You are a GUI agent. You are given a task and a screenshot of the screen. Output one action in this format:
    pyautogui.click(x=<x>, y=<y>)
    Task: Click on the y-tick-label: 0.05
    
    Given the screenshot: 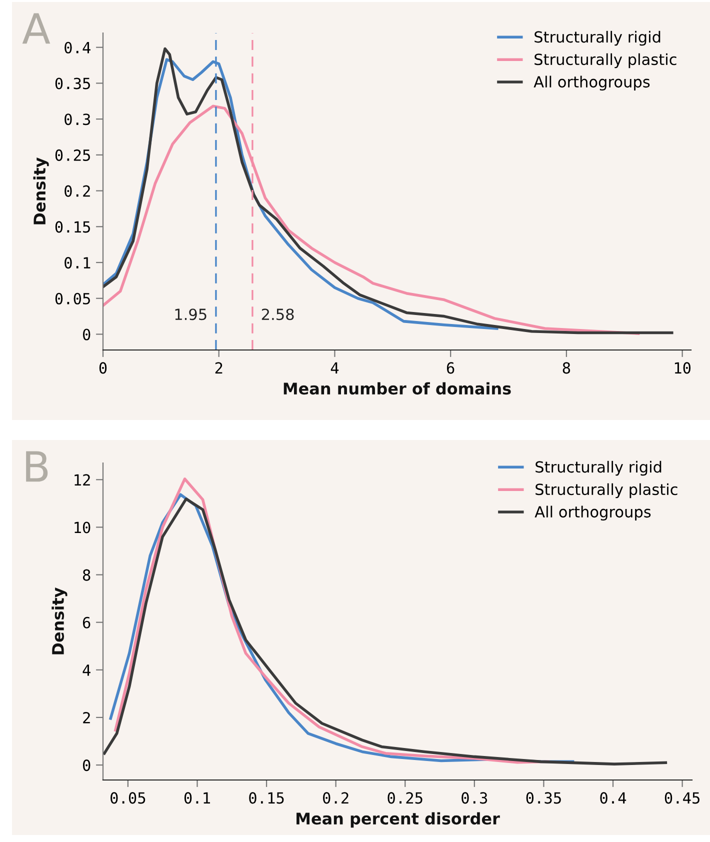 What is the action you would take?
    pyautogui.click(x=72, y=298)
    